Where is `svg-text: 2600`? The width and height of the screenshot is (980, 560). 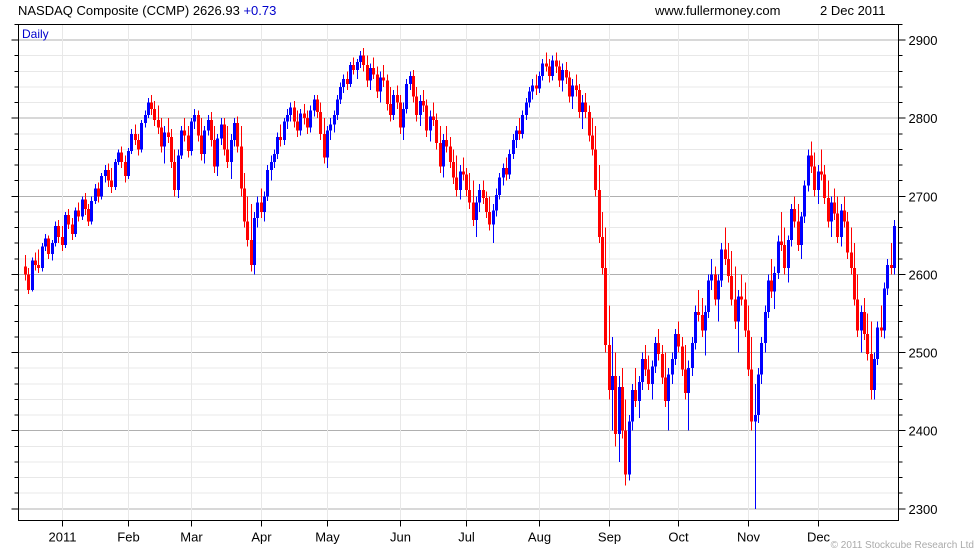 svg-text: 2600 is located at coordinates (923, 274).